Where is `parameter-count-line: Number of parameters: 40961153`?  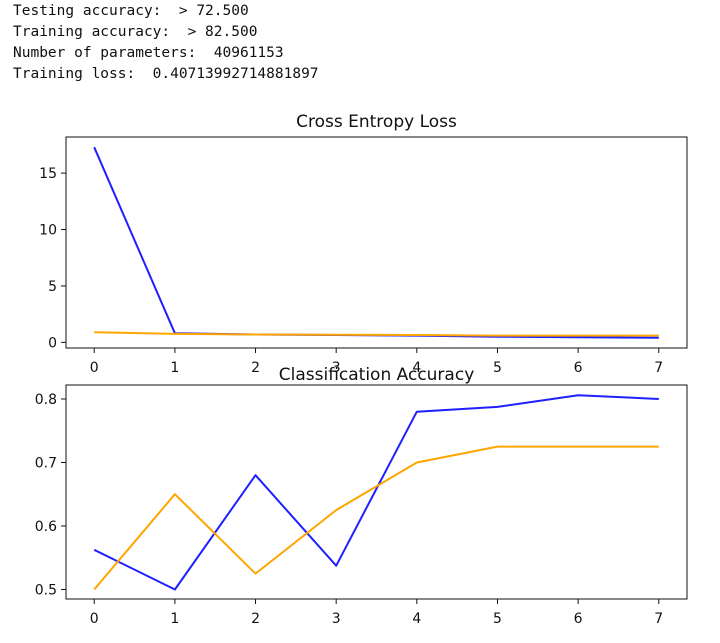 parameter-count-line: Number of parameters: 40961153 is located at coordinates (148, 53).